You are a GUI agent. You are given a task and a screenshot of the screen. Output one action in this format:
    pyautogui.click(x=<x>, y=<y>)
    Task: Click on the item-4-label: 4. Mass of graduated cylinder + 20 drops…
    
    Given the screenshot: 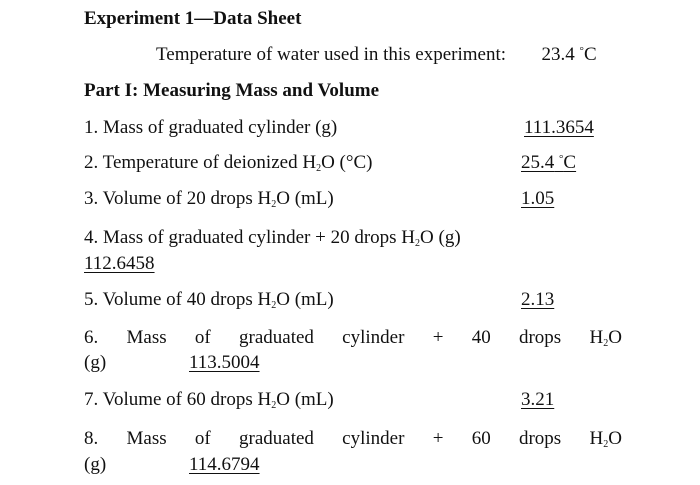 What is the action you would take?
    pyautogui.click(x=272, y=238)
    